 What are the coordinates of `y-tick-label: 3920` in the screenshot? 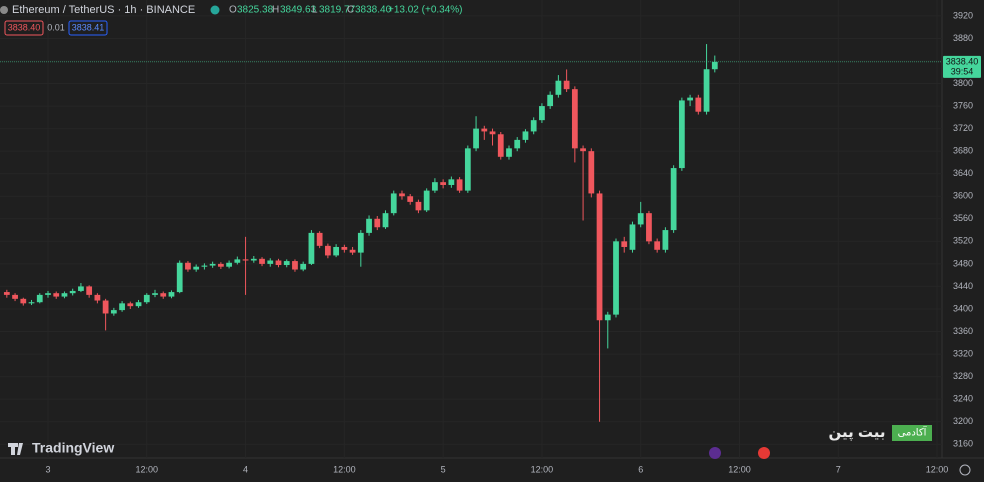 It's located at (963, 15).